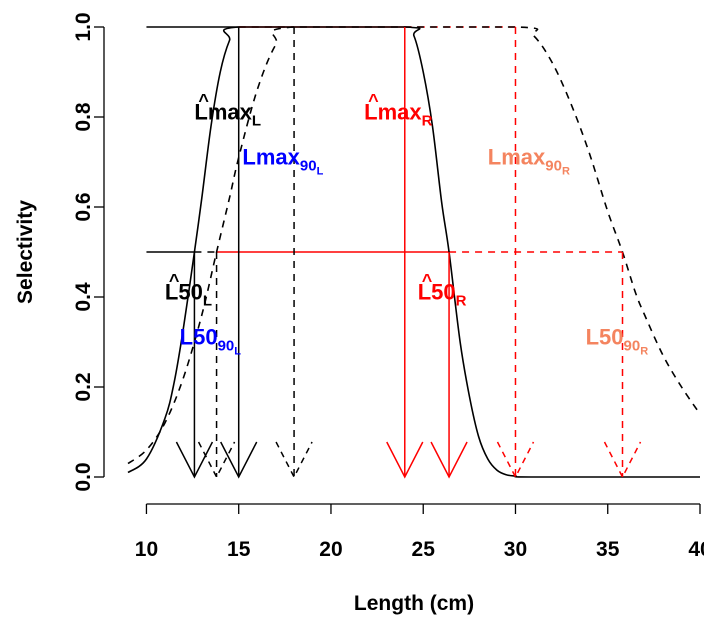  Describe the element at coordinates (25, 252) in the screenshot. I see `y-axis-label: Selectivity` at that location.